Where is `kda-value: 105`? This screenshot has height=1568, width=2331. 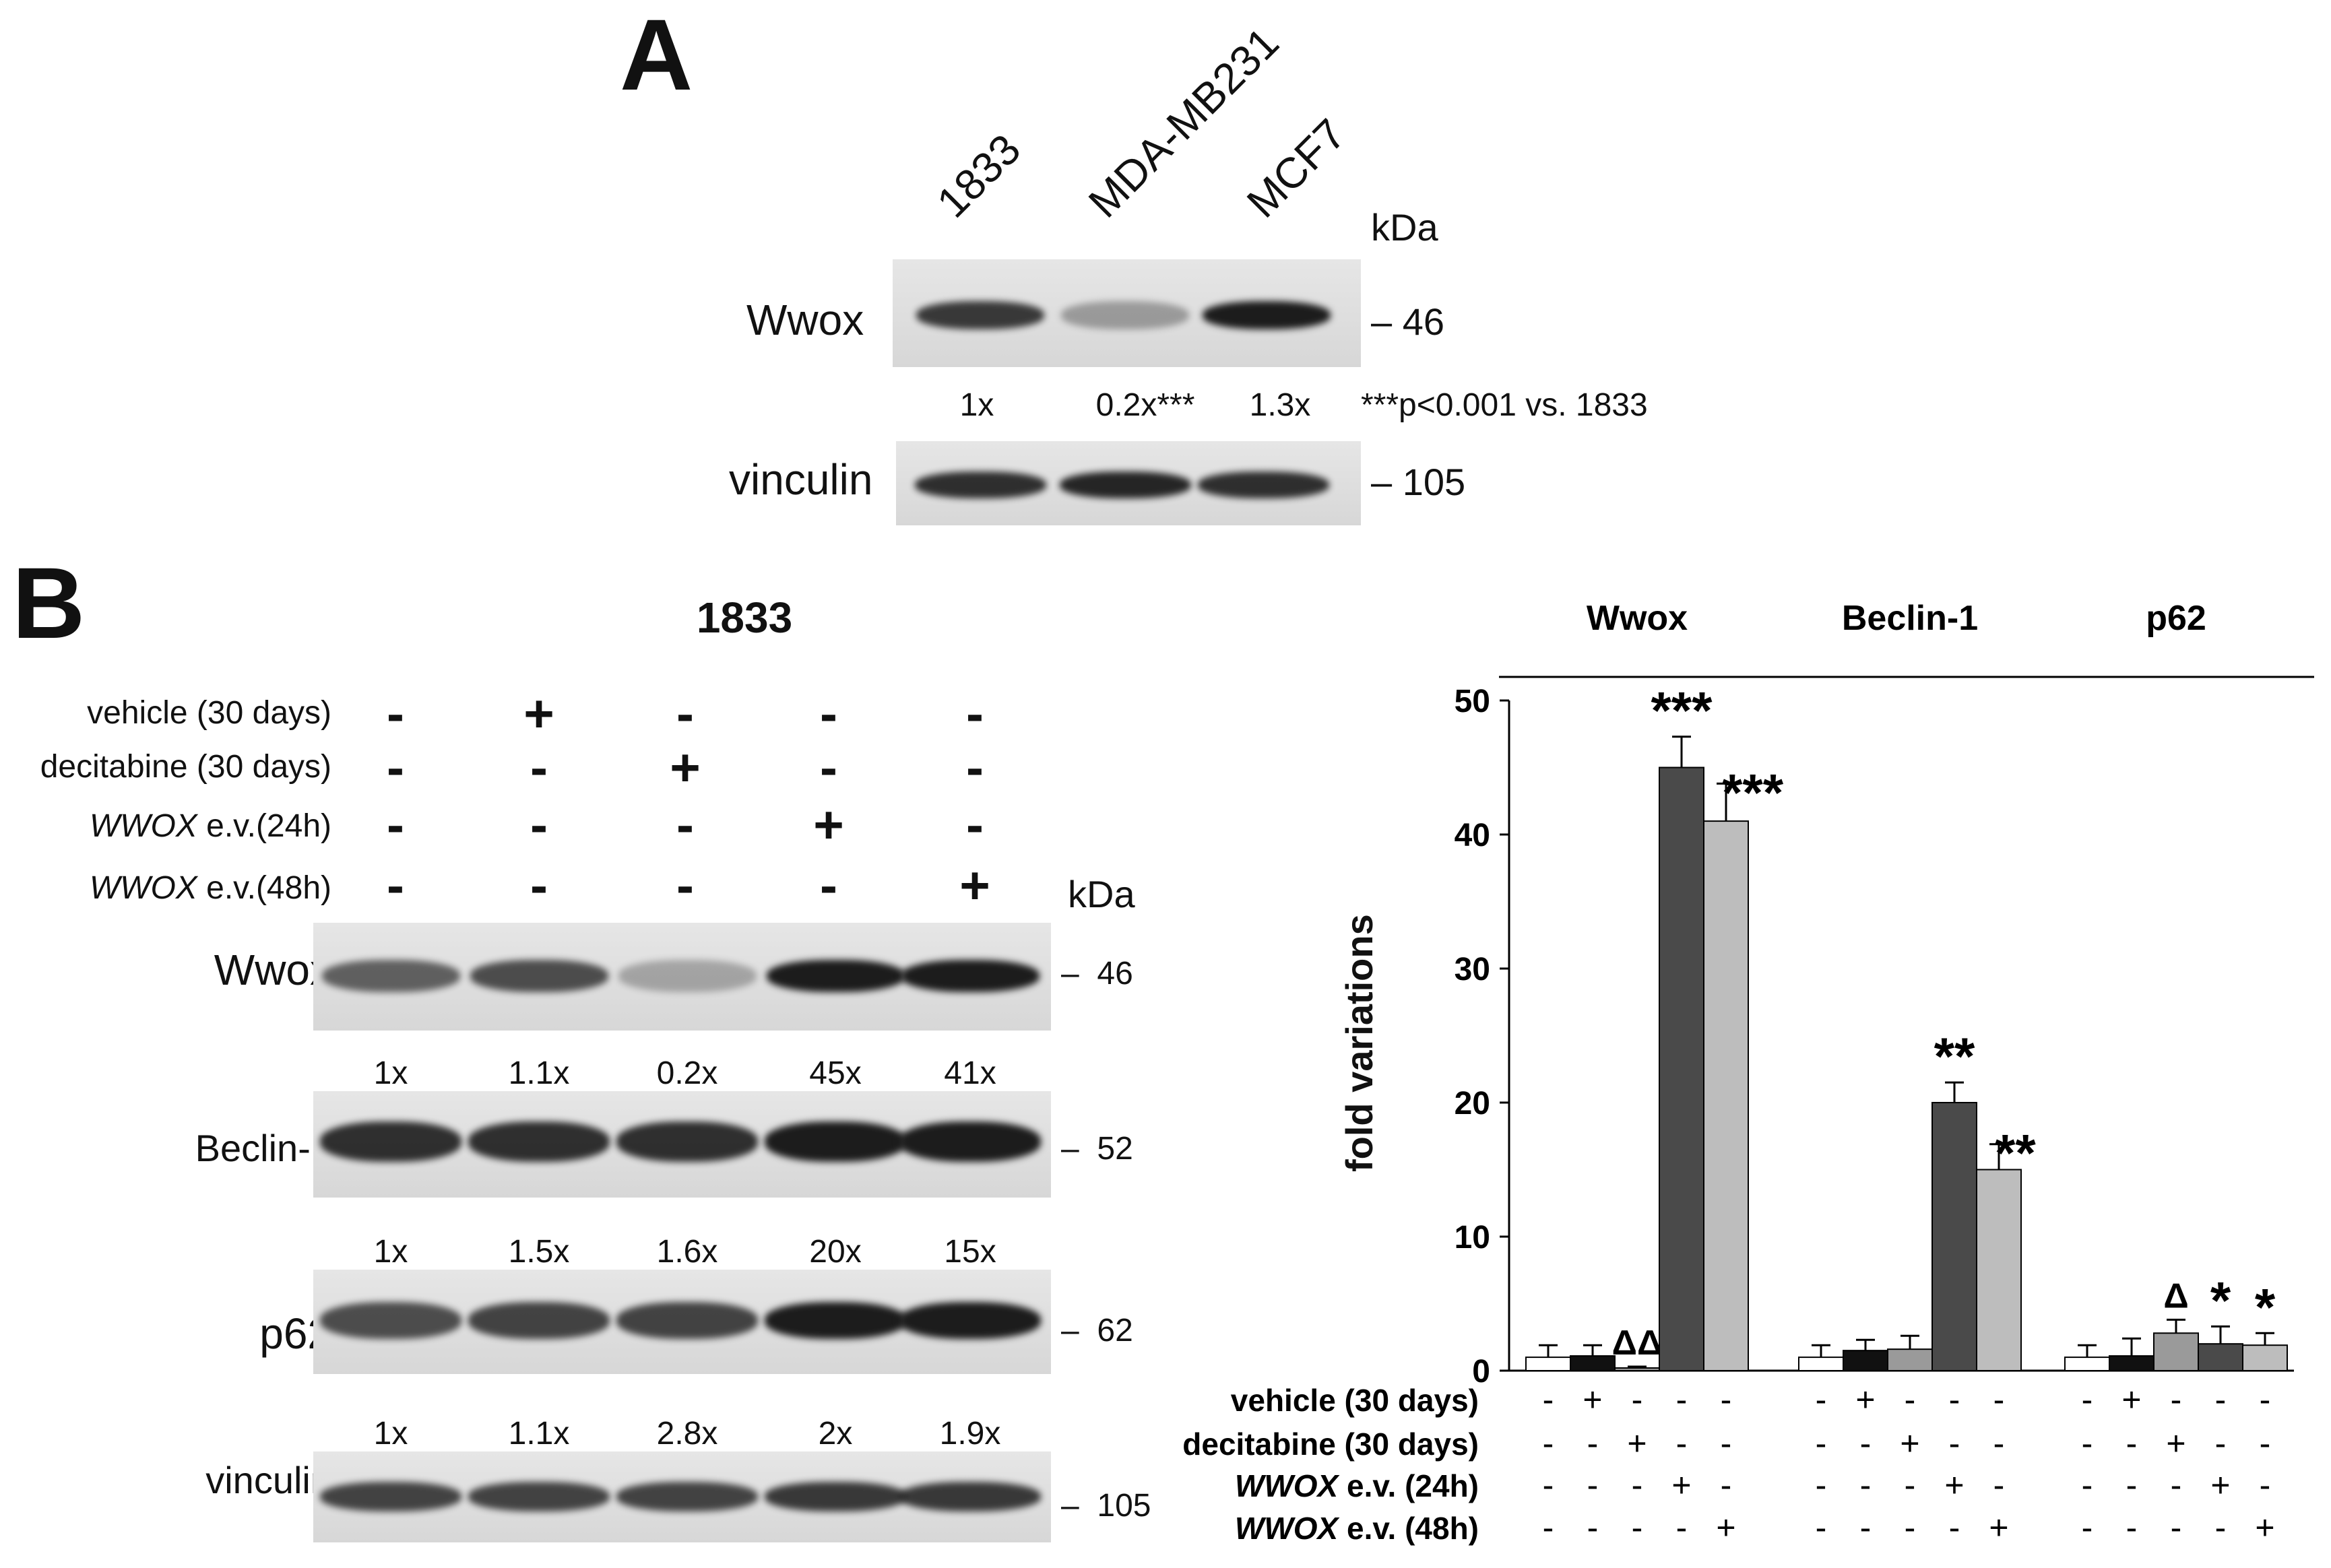 kda-value: 105 is located at coordinates (1434, 482).